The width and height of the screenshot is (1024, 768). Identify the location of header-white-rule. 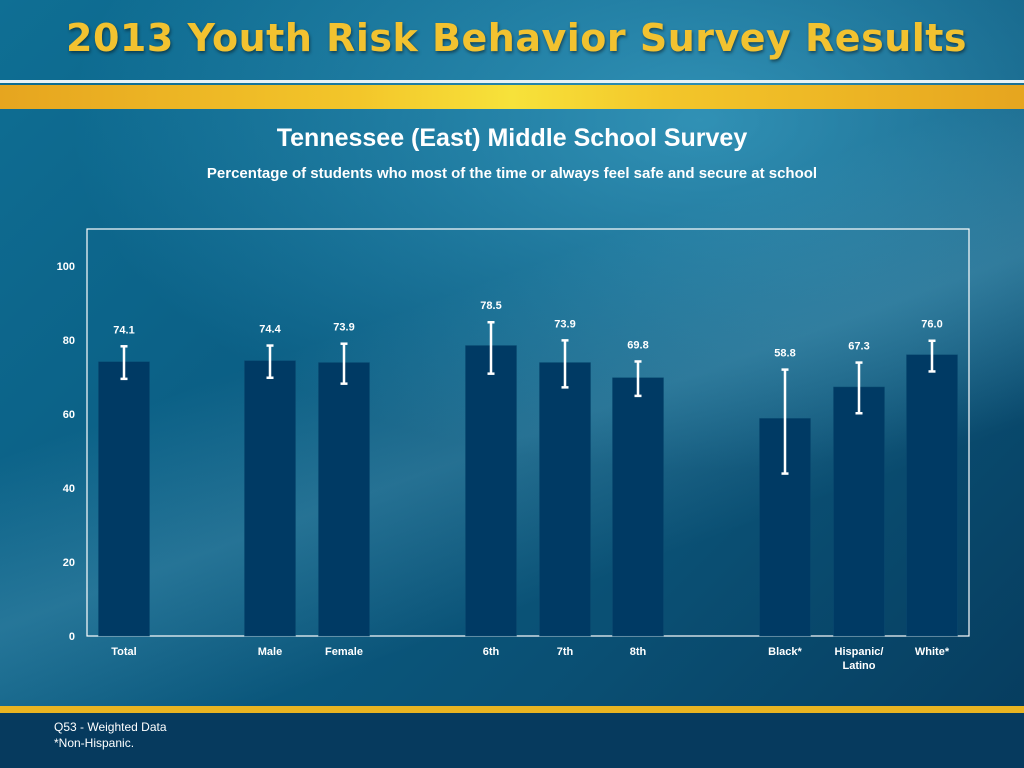
(512, 81).